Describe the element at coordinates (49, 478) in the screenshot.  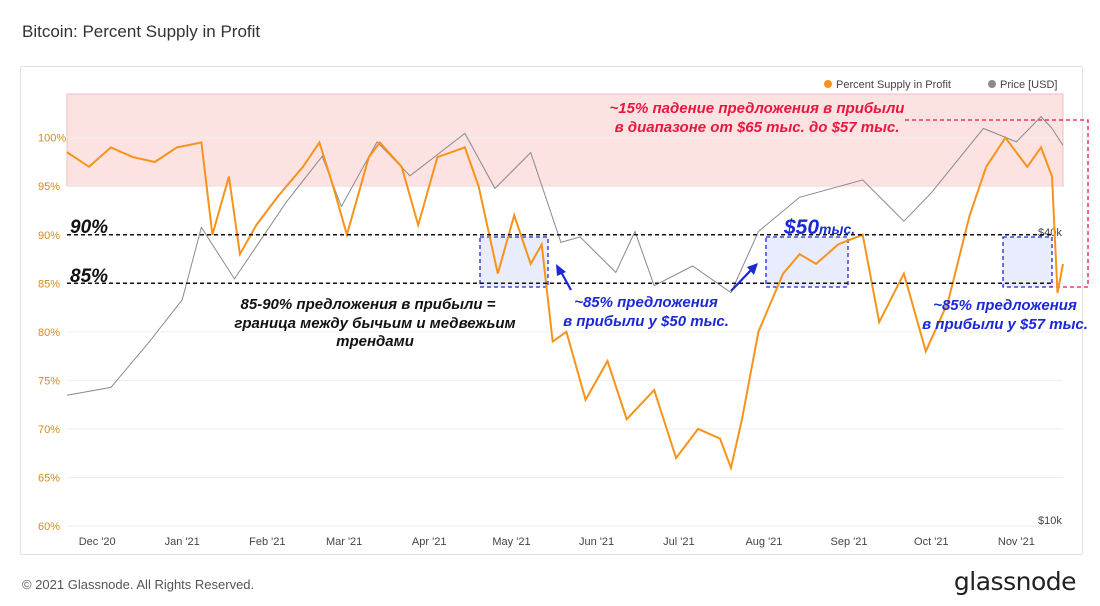
I see `y-tick-label: 65%` at that location.